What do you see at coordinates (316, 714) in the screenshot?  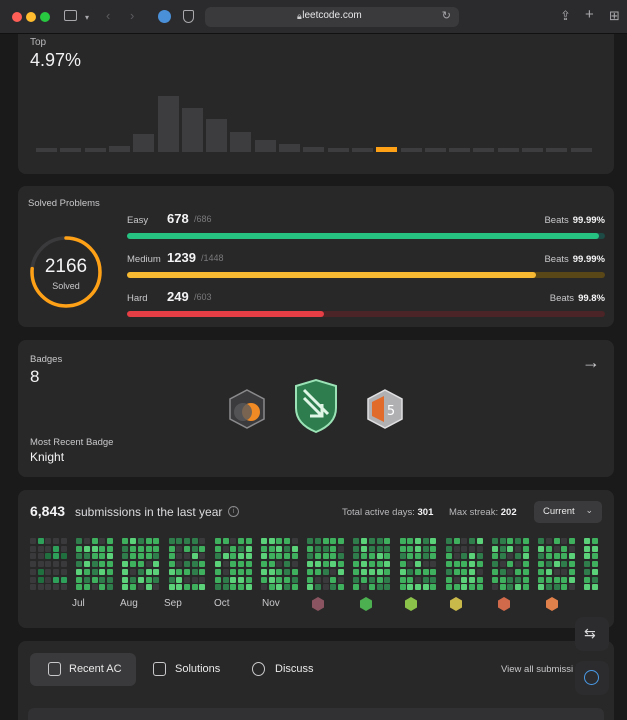 I see `list-item` at bounding box center [316, 714].